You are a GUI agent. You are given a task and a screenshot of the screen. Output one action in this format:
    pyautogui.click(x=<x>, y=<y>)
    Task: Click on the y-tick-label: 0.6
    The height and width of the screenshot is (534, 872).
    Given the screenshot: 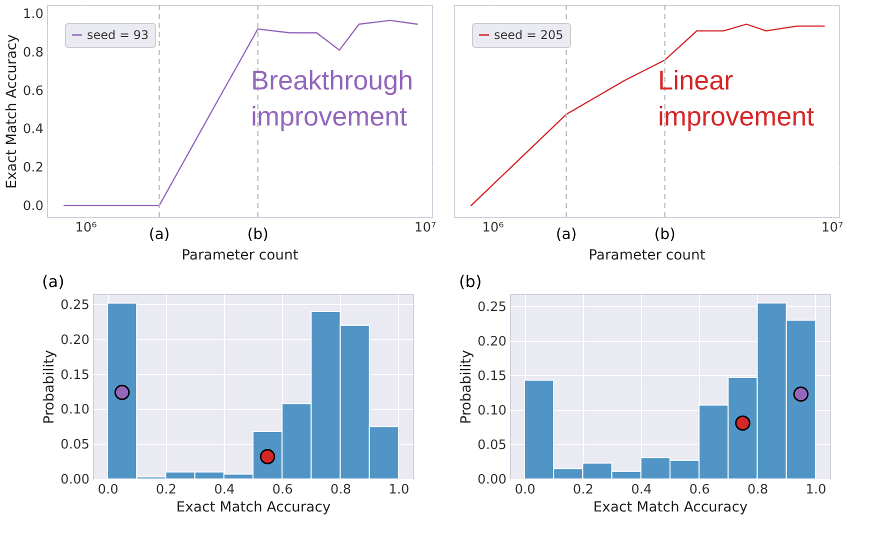 What is the action you would take?
    pyautogui.click(x=33, y=91)
    